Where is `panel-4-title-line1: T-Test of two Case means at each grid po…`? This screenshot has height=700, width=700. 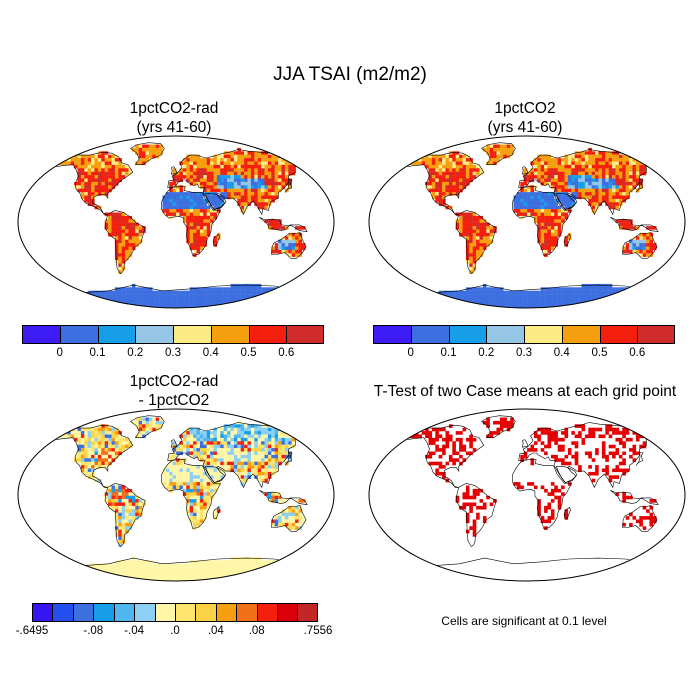 panel-4-title-line1: T-Test of two Case means at each grid po… is located at coordinates (525, 391).